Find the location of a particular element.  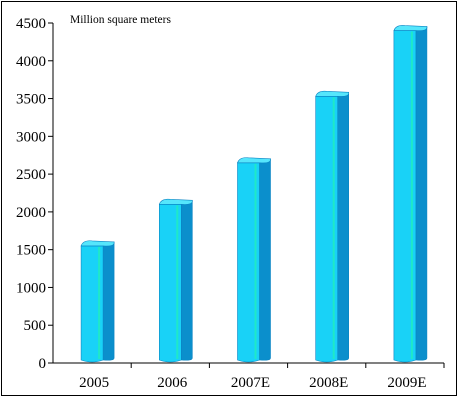

y-tick-label: 0 is located at coordinates (43, 364).